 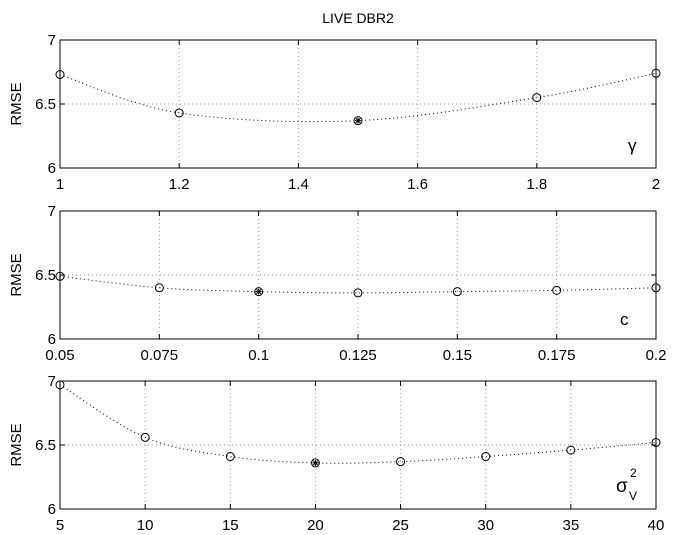 I want to click on figure-title: LIVE DBR2, so click(x=358, y=18).